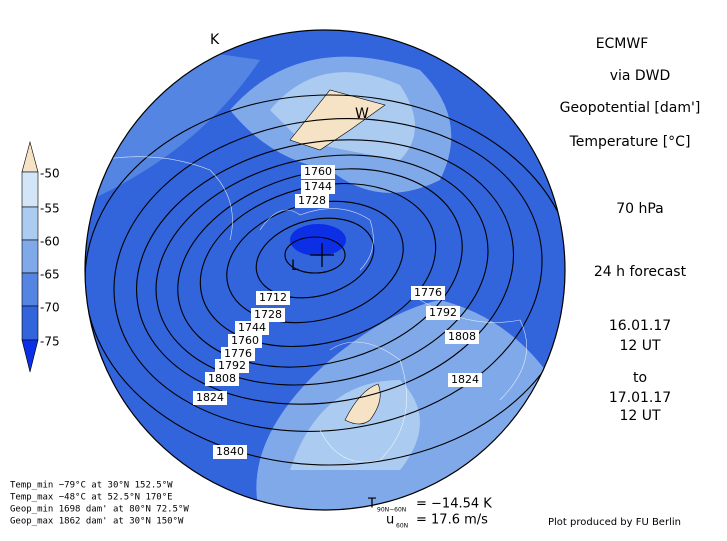 Image resolution: width=727 pixels, height=541 pixels. I want to click on colorbar-label: -70, so click(50, 308).